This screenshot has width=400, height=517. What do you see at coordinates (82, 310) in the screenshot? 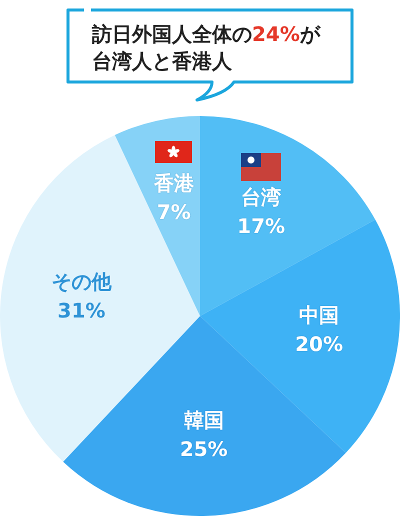
I see `data-label: 31%` at bounding box center [82, 310].